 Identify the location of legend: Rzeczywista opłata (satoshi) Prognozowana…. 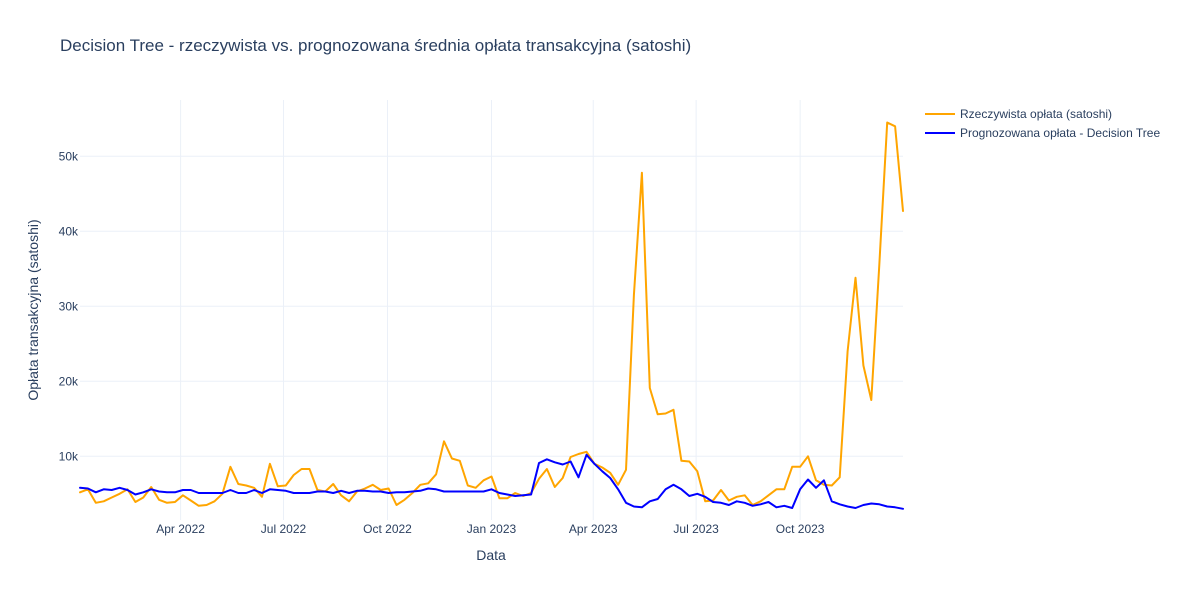
(1042, 123).